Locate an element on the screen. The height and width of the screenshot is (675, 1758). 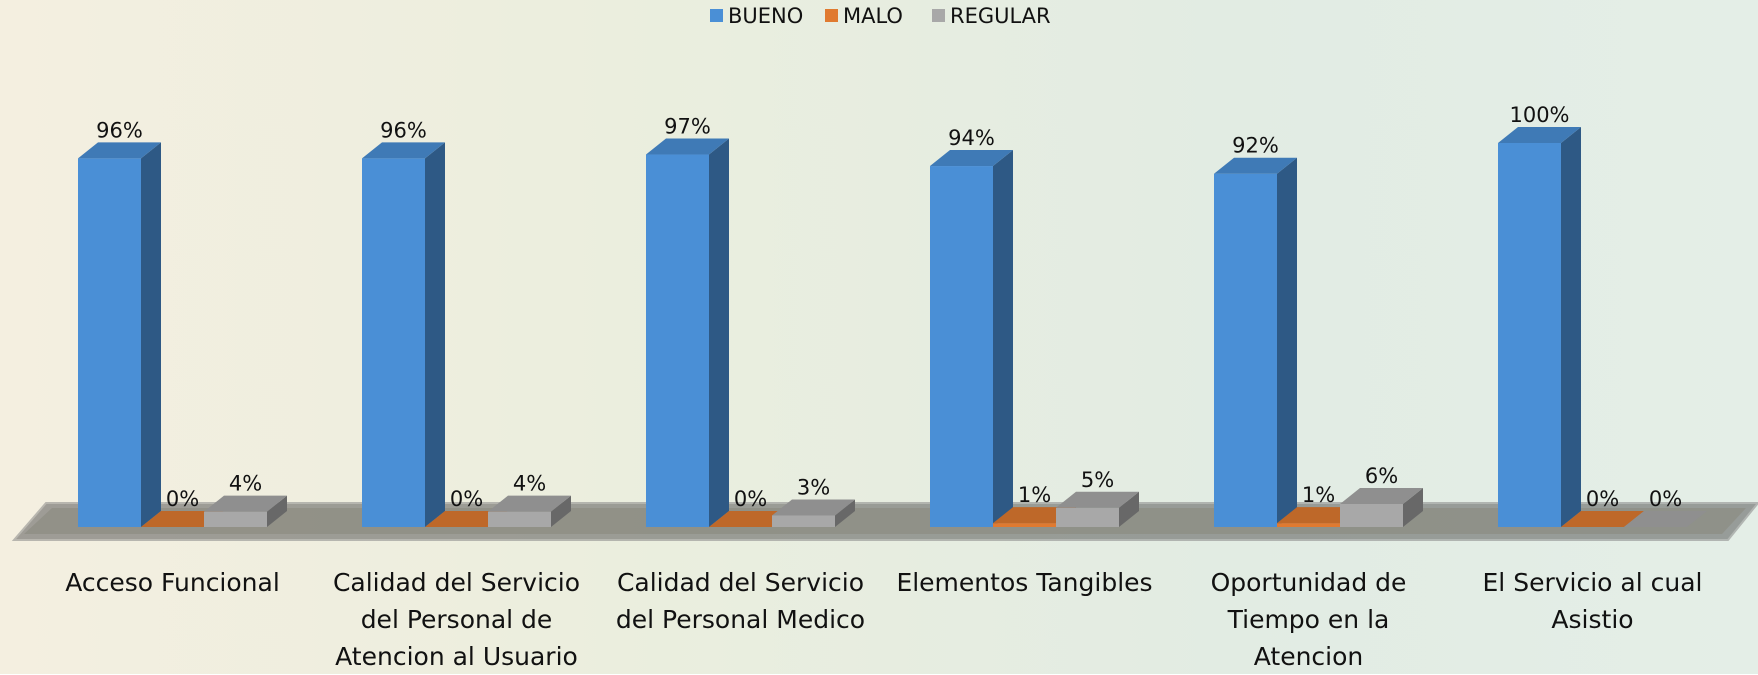
value-label: 3% is located at coordinates (813, 487).